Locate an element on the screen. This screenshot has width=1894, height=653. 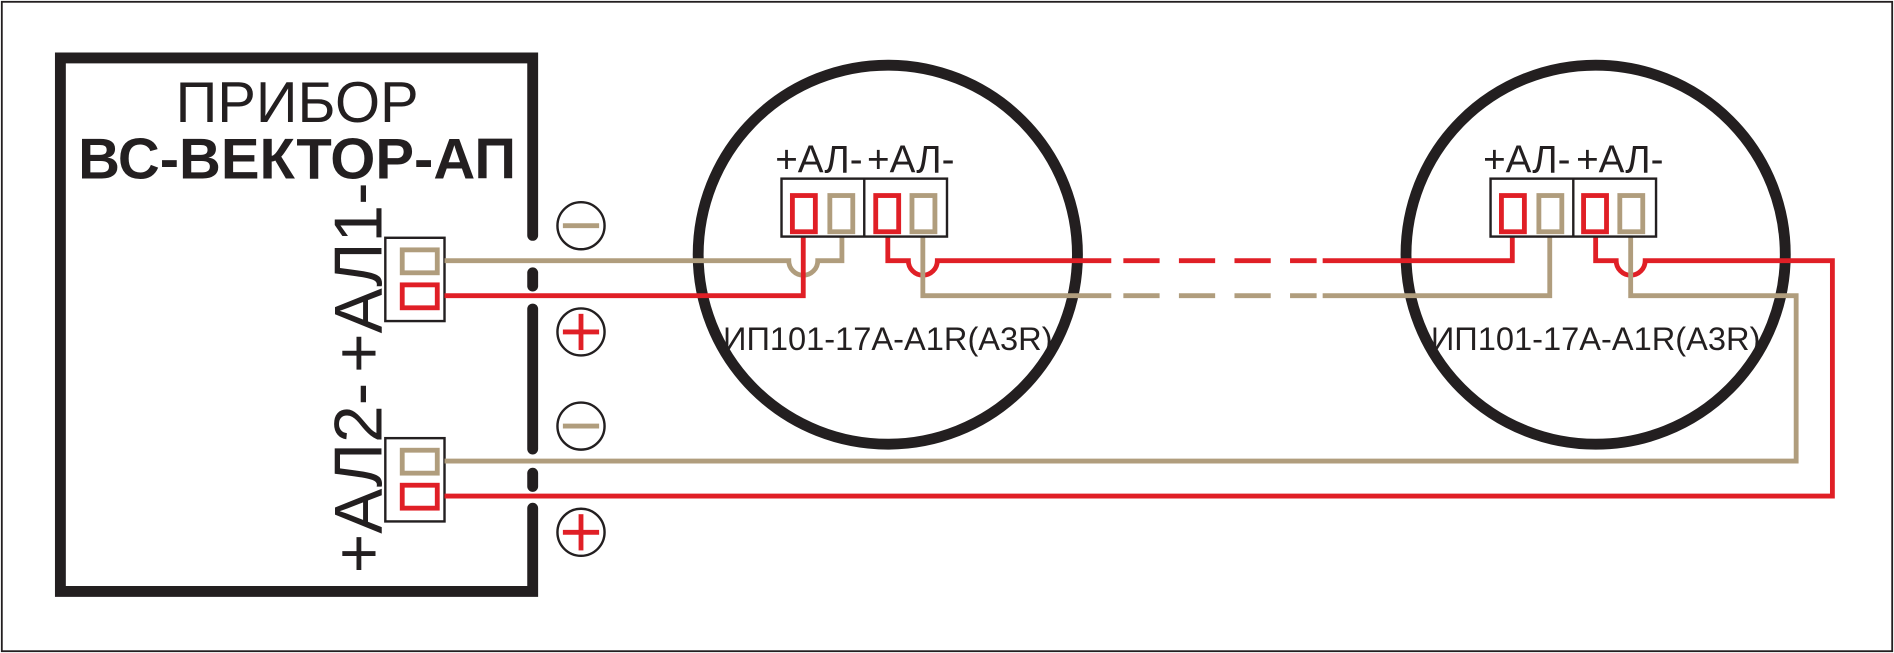
loop2-plus-contact is located at coordinates (419, 496).